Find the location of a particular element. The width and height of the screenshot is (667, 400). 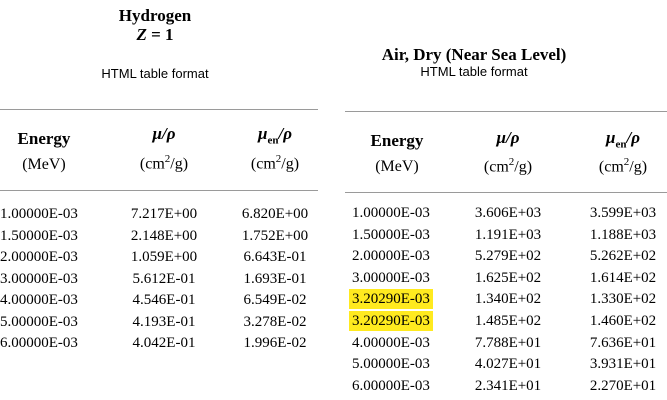

muen-rho-cell: 6.549E-02 is located at coordinates (275, 300).